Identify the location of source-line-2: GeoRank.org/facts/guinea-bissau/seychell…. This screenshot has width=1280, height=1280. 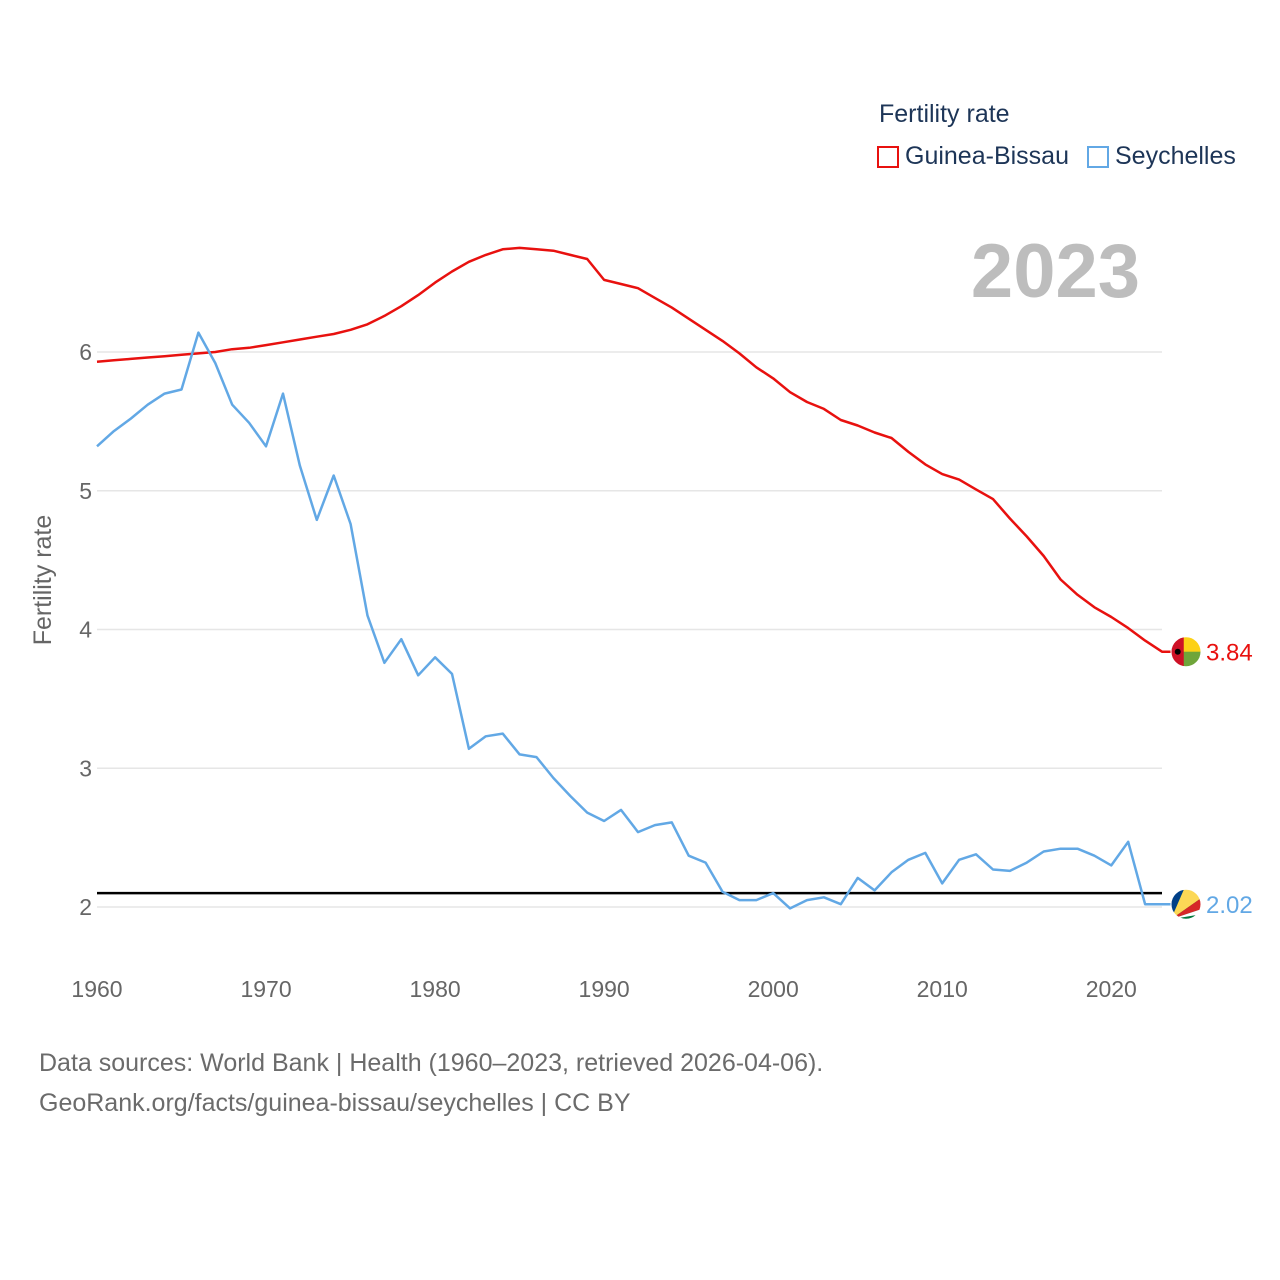
(335, 1103).